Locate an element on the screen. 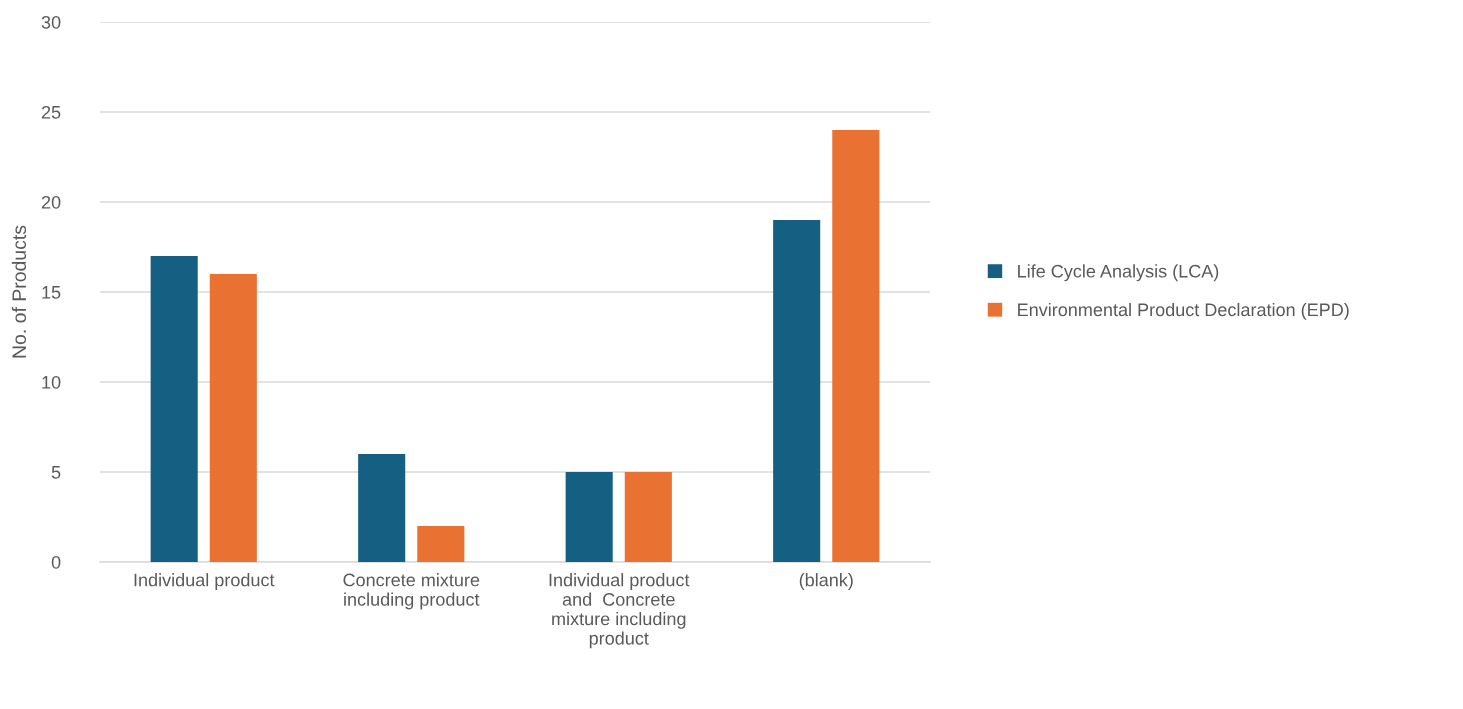  legend-label: Life Cycle Analysis (LCA) is located at coordinates (1118, 273).